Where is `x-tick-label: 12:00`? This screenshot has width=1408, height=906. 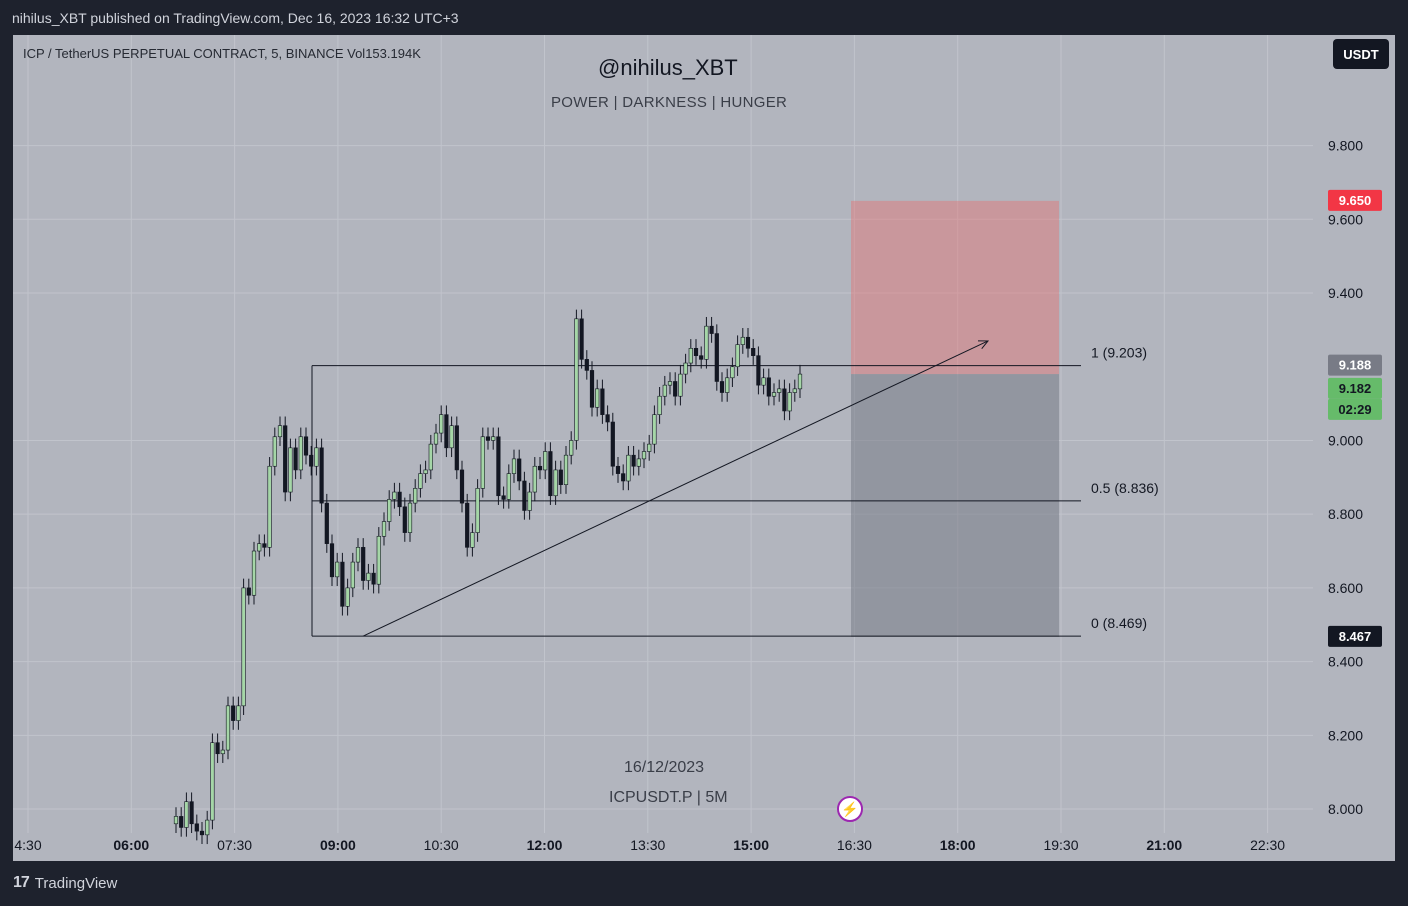 x-tick-label: 12:00 is located at coordinates (545, 845).